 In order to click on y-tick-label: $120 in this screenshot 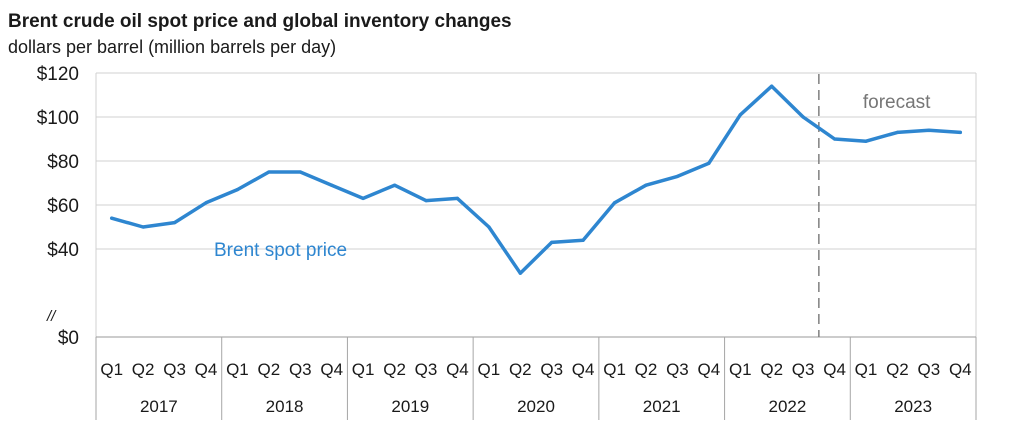, I will do `click(58, 74)`.